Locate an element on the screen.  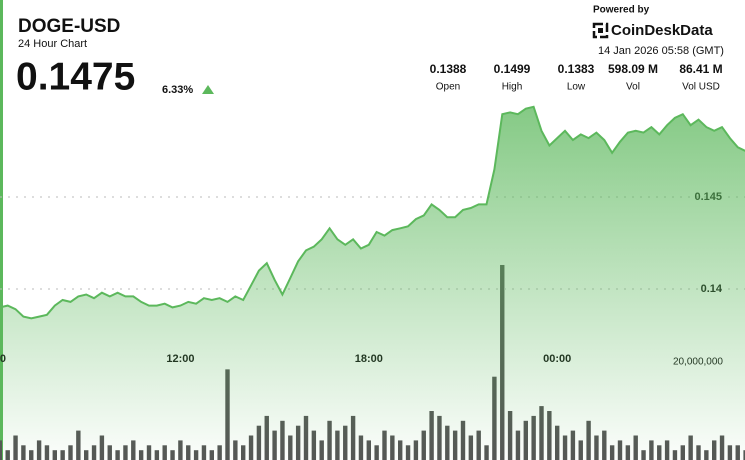
powered-by: Powered by is located at coordinates (621, 10).